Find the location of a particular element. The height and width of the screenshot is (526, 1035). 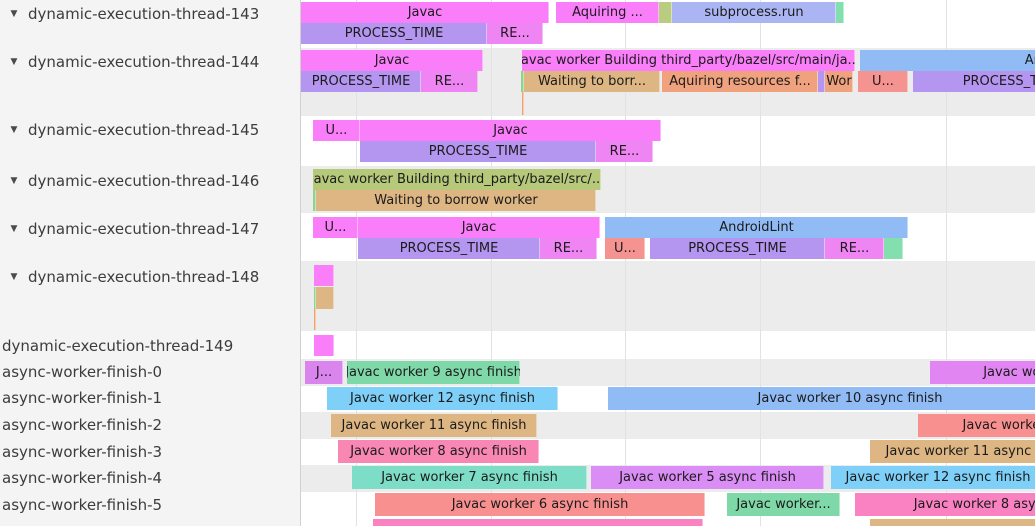

time-gridline is located at coordinates (946, 263).